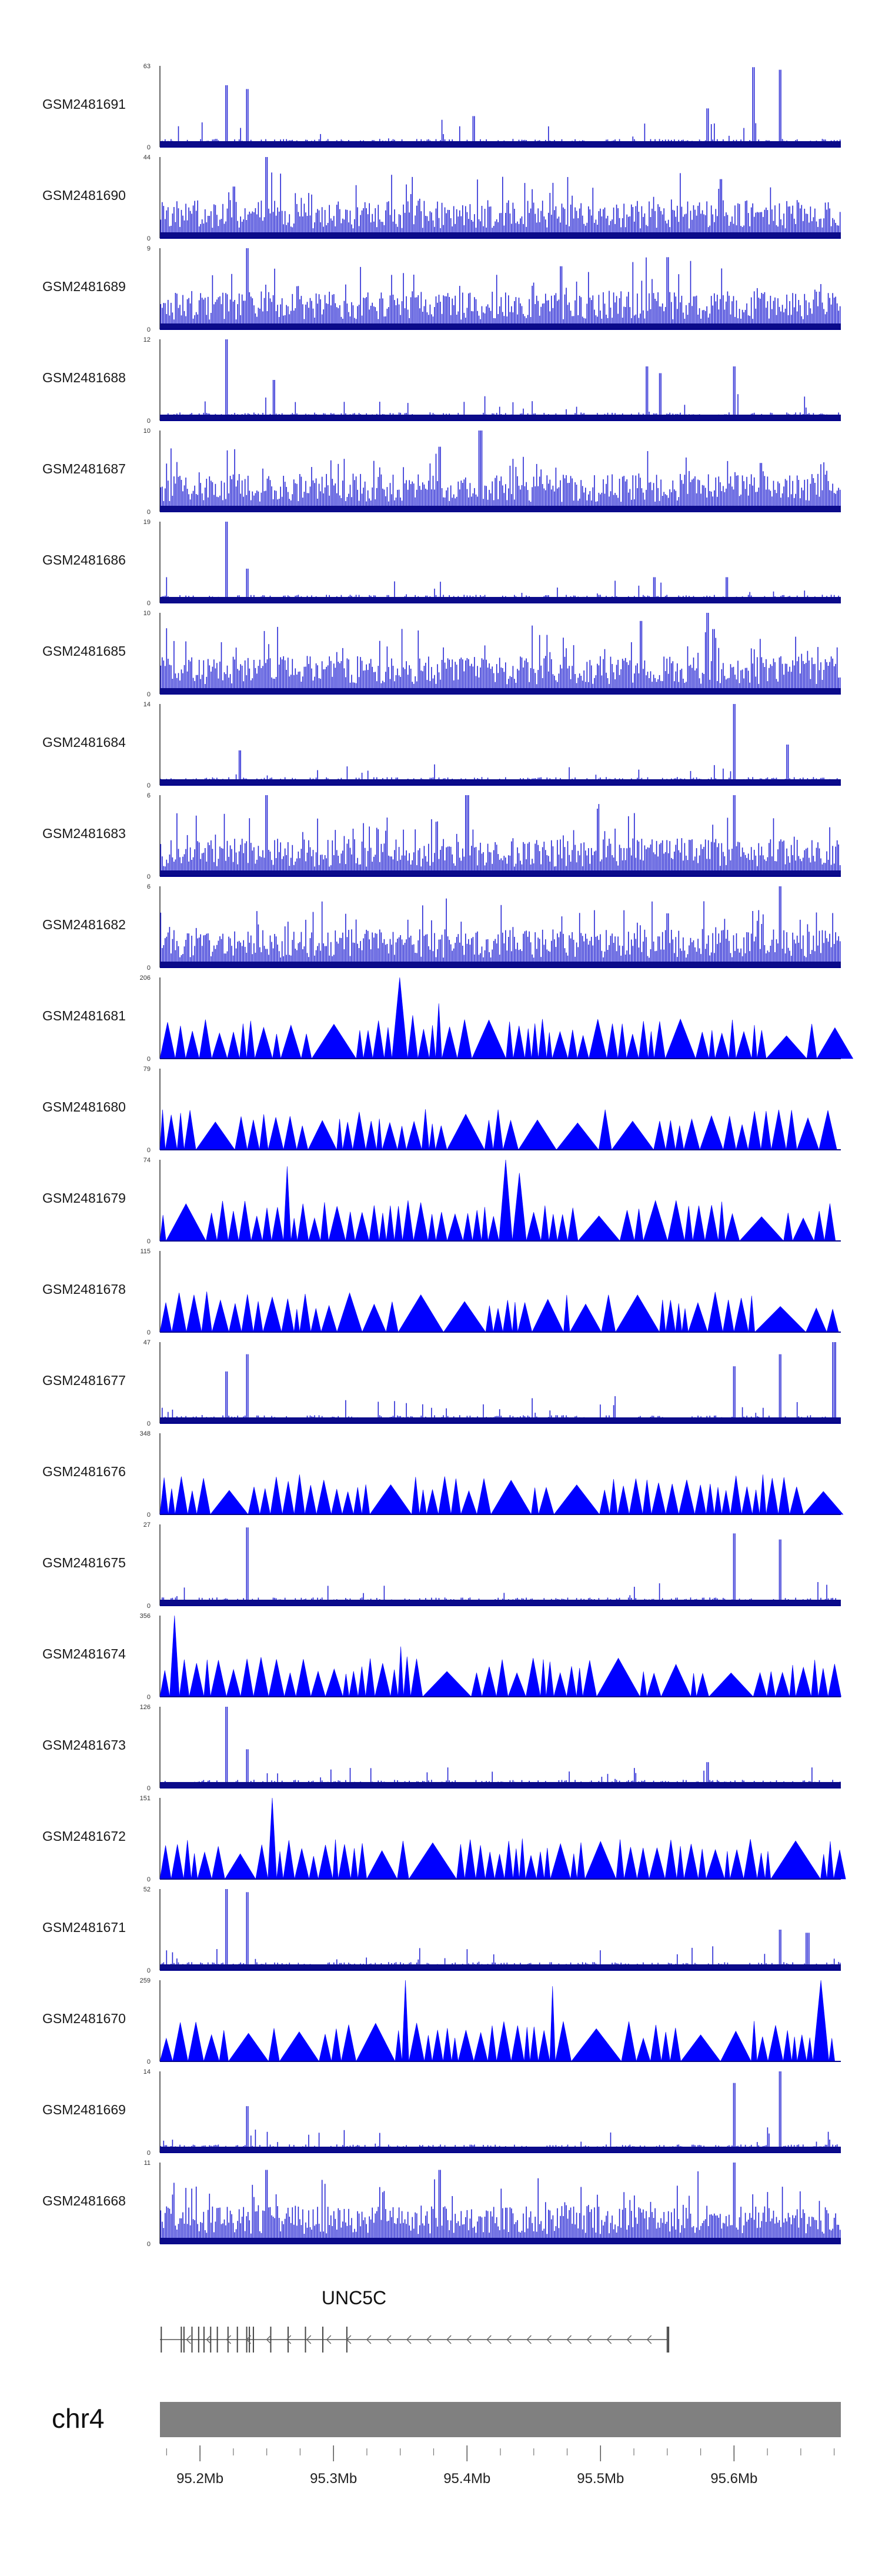  Describe the element at coordinates (147, 339) in the screenshot. I see `track-max-label: 12` at that location.